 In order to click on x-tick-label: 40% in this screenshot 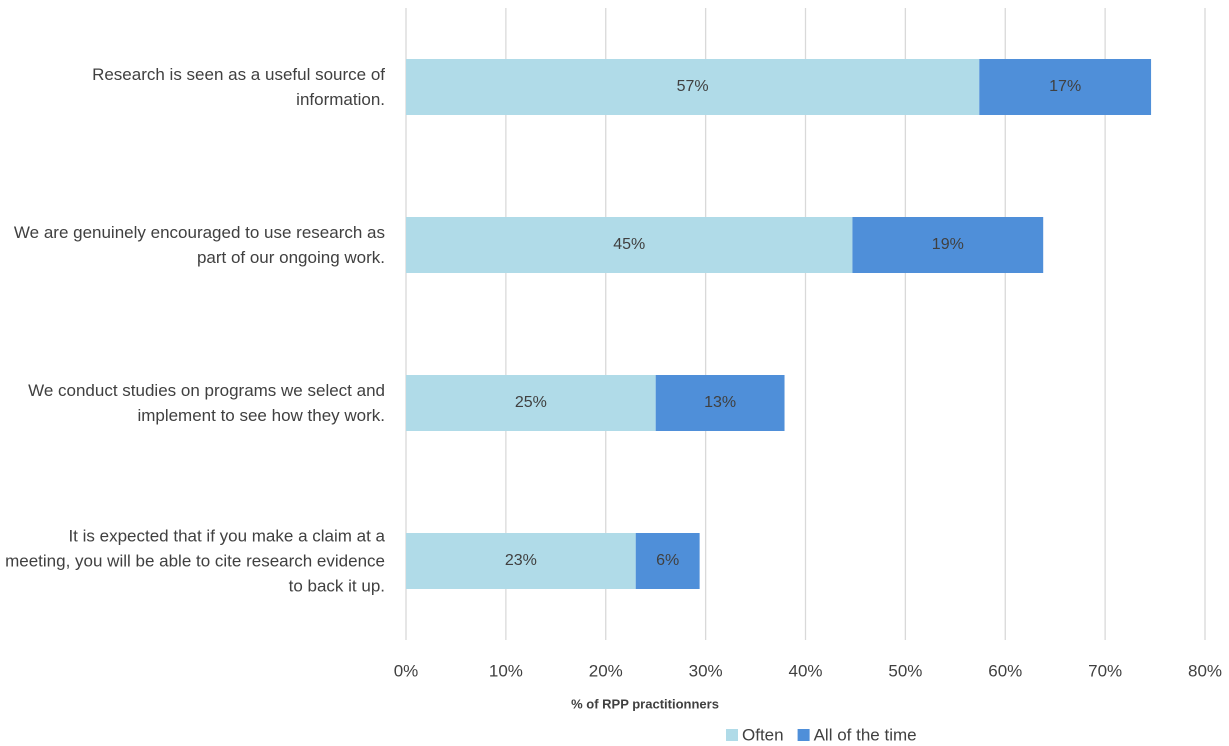, I will do `click(805, 670)`.